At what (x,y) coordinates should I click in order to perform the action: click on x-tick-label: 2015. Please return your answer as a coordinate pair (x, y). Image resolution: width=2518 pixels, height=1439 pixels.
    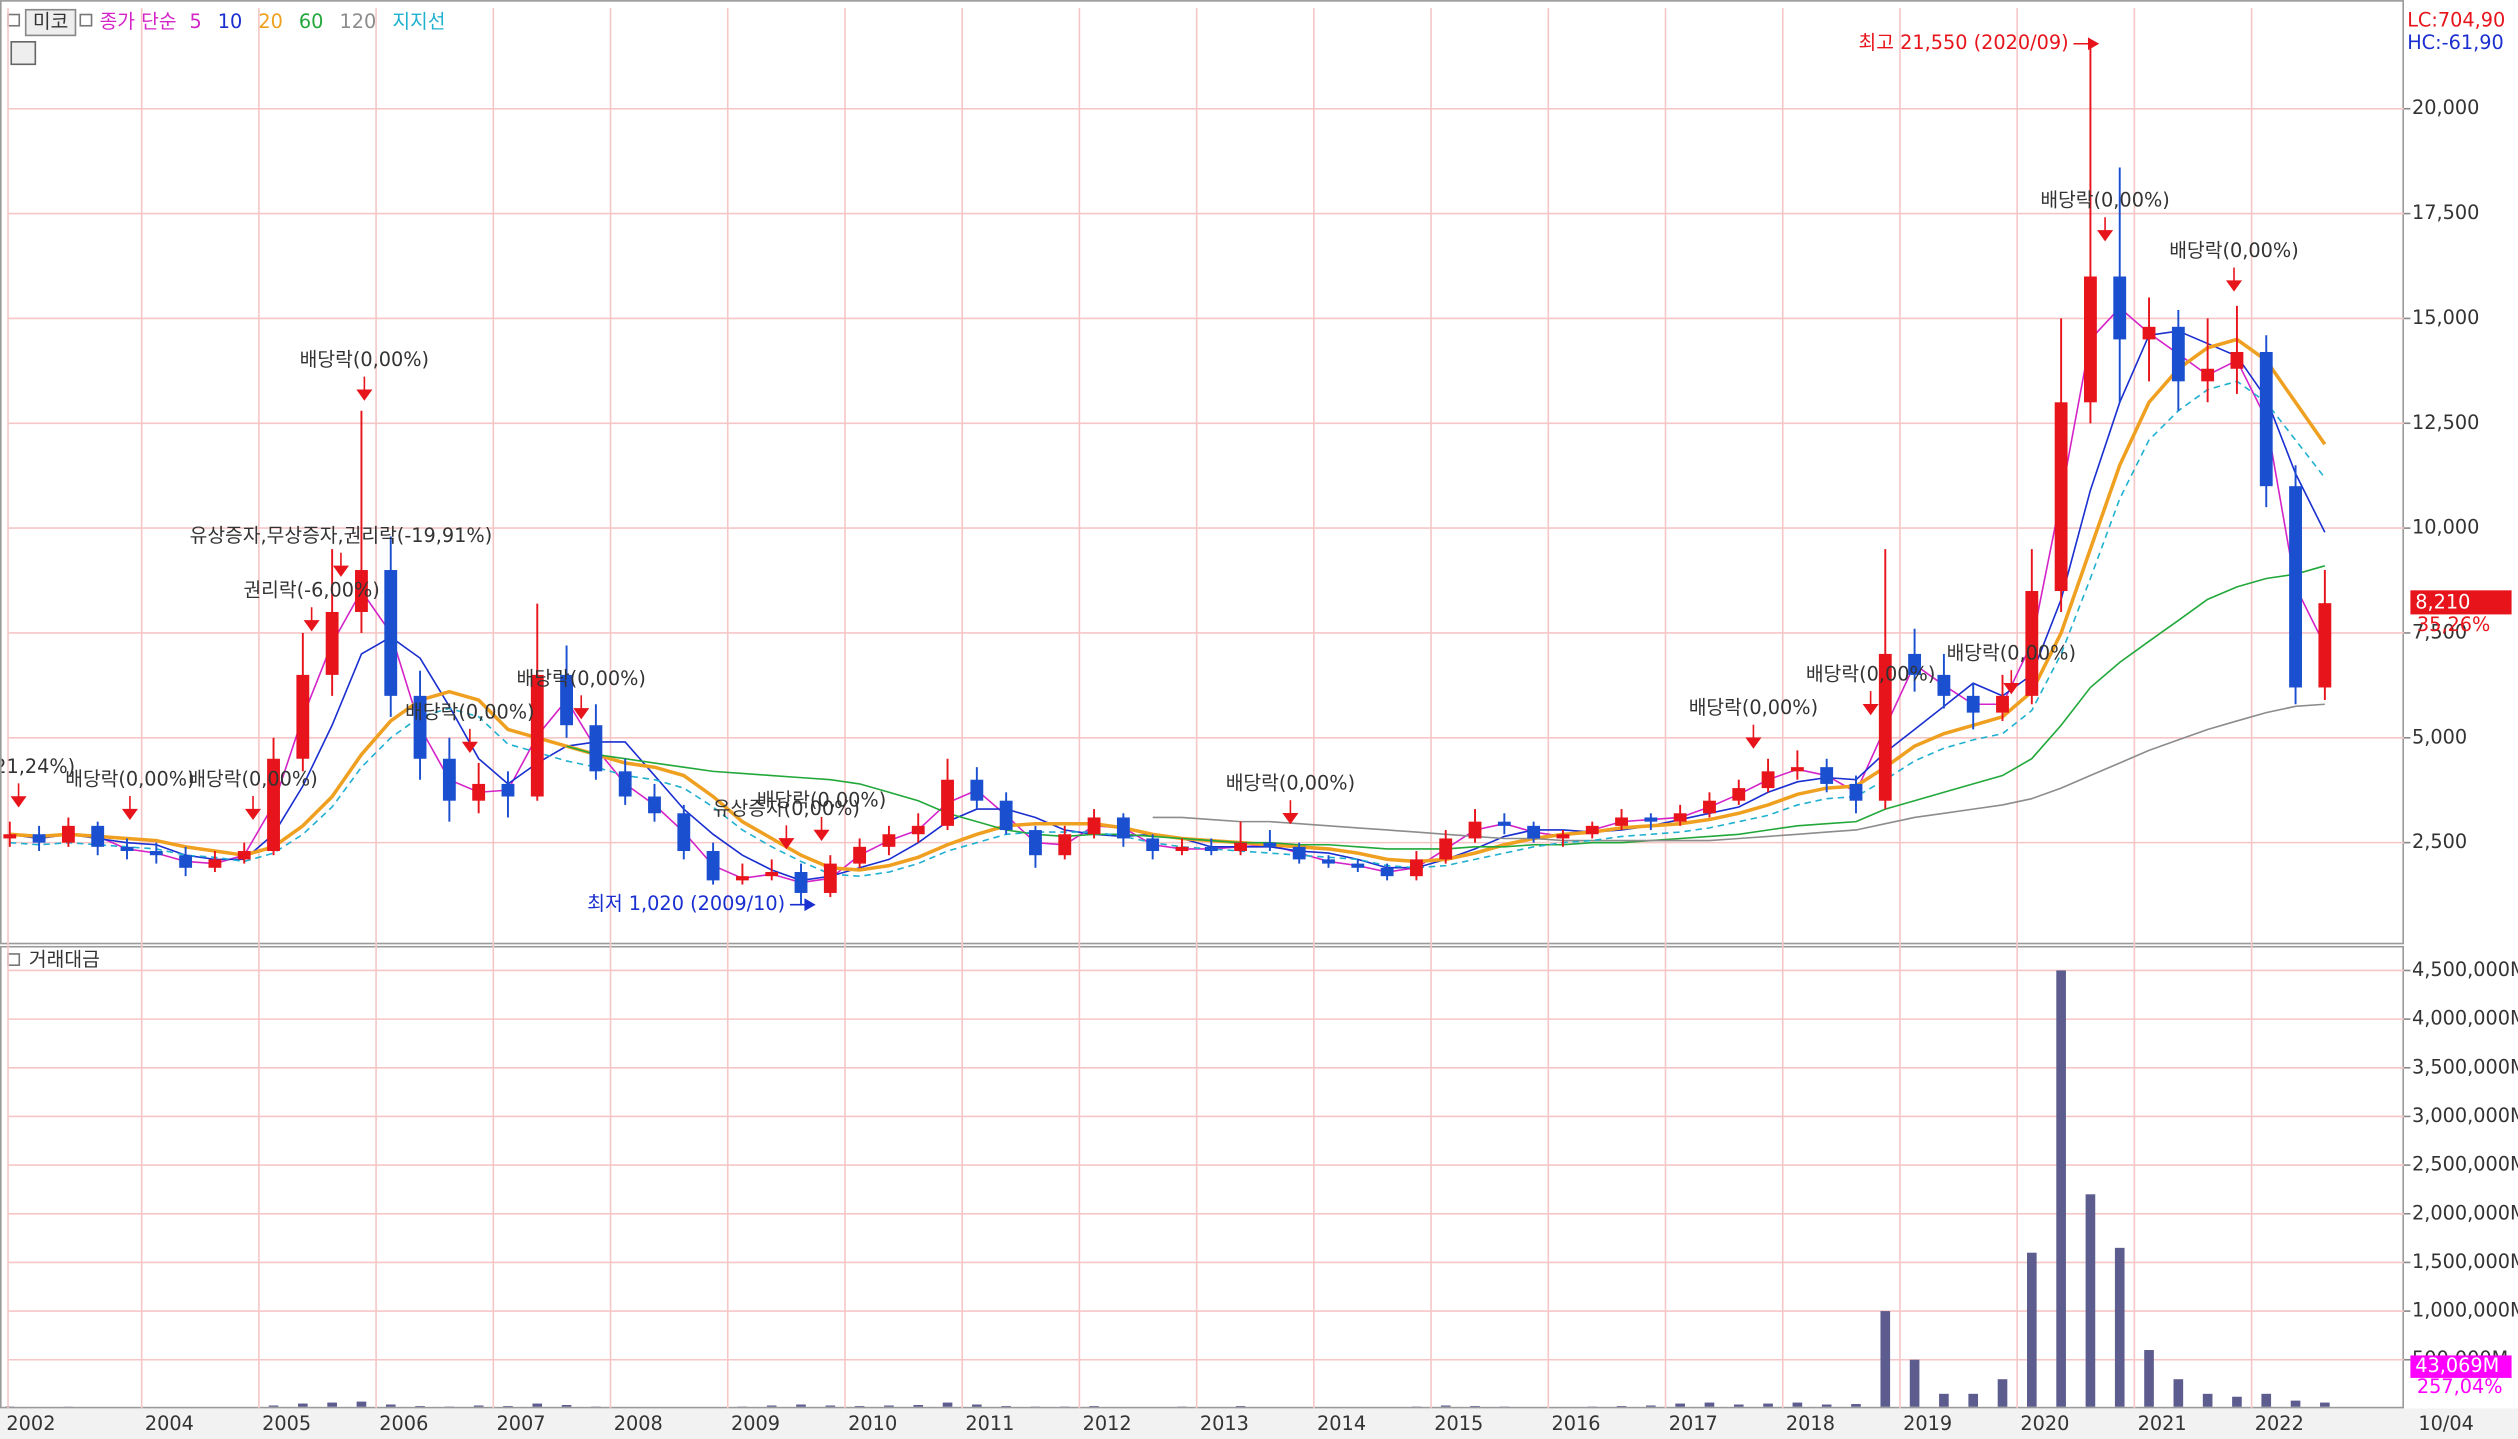
    Looking at the image, I should click on (1458, 1423).